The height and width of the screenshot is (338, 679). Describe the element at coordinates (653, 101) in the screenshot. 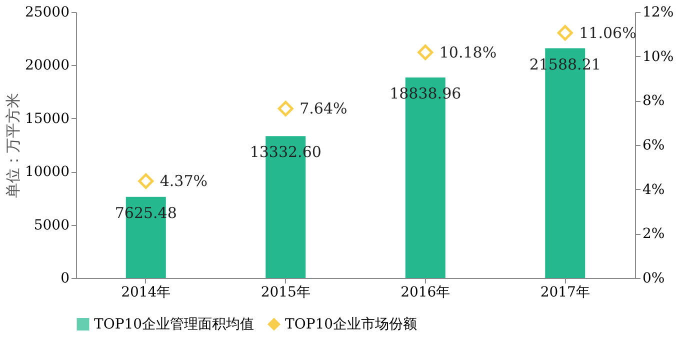

I see `y2-tick-label: 8%` at that location.